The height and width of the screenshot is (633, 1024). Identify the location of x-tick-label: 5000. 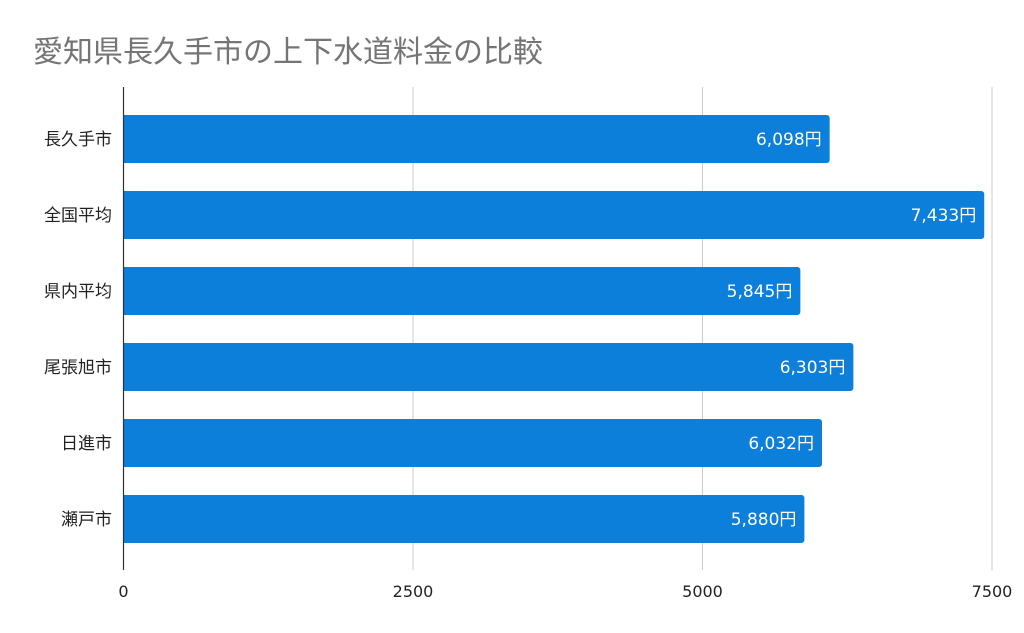
(702, 591).